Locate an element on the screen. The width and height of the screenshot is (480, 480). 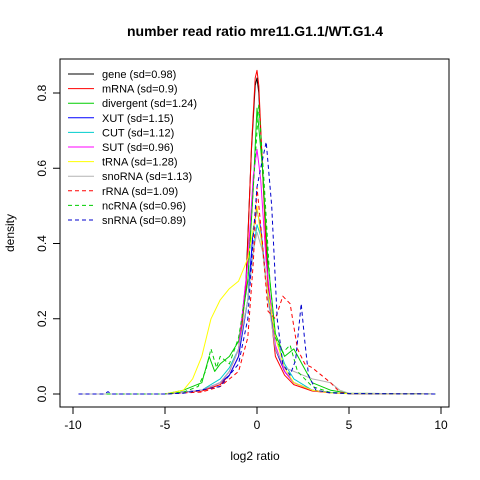
y-tick-label: 0.2 is located at coordinates (42, 318).